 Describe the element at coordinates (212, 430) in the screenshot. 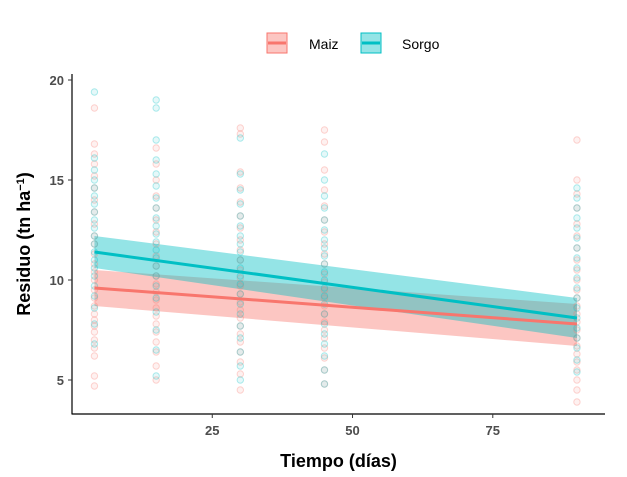

I see `x-tick-label: 25` at that location.